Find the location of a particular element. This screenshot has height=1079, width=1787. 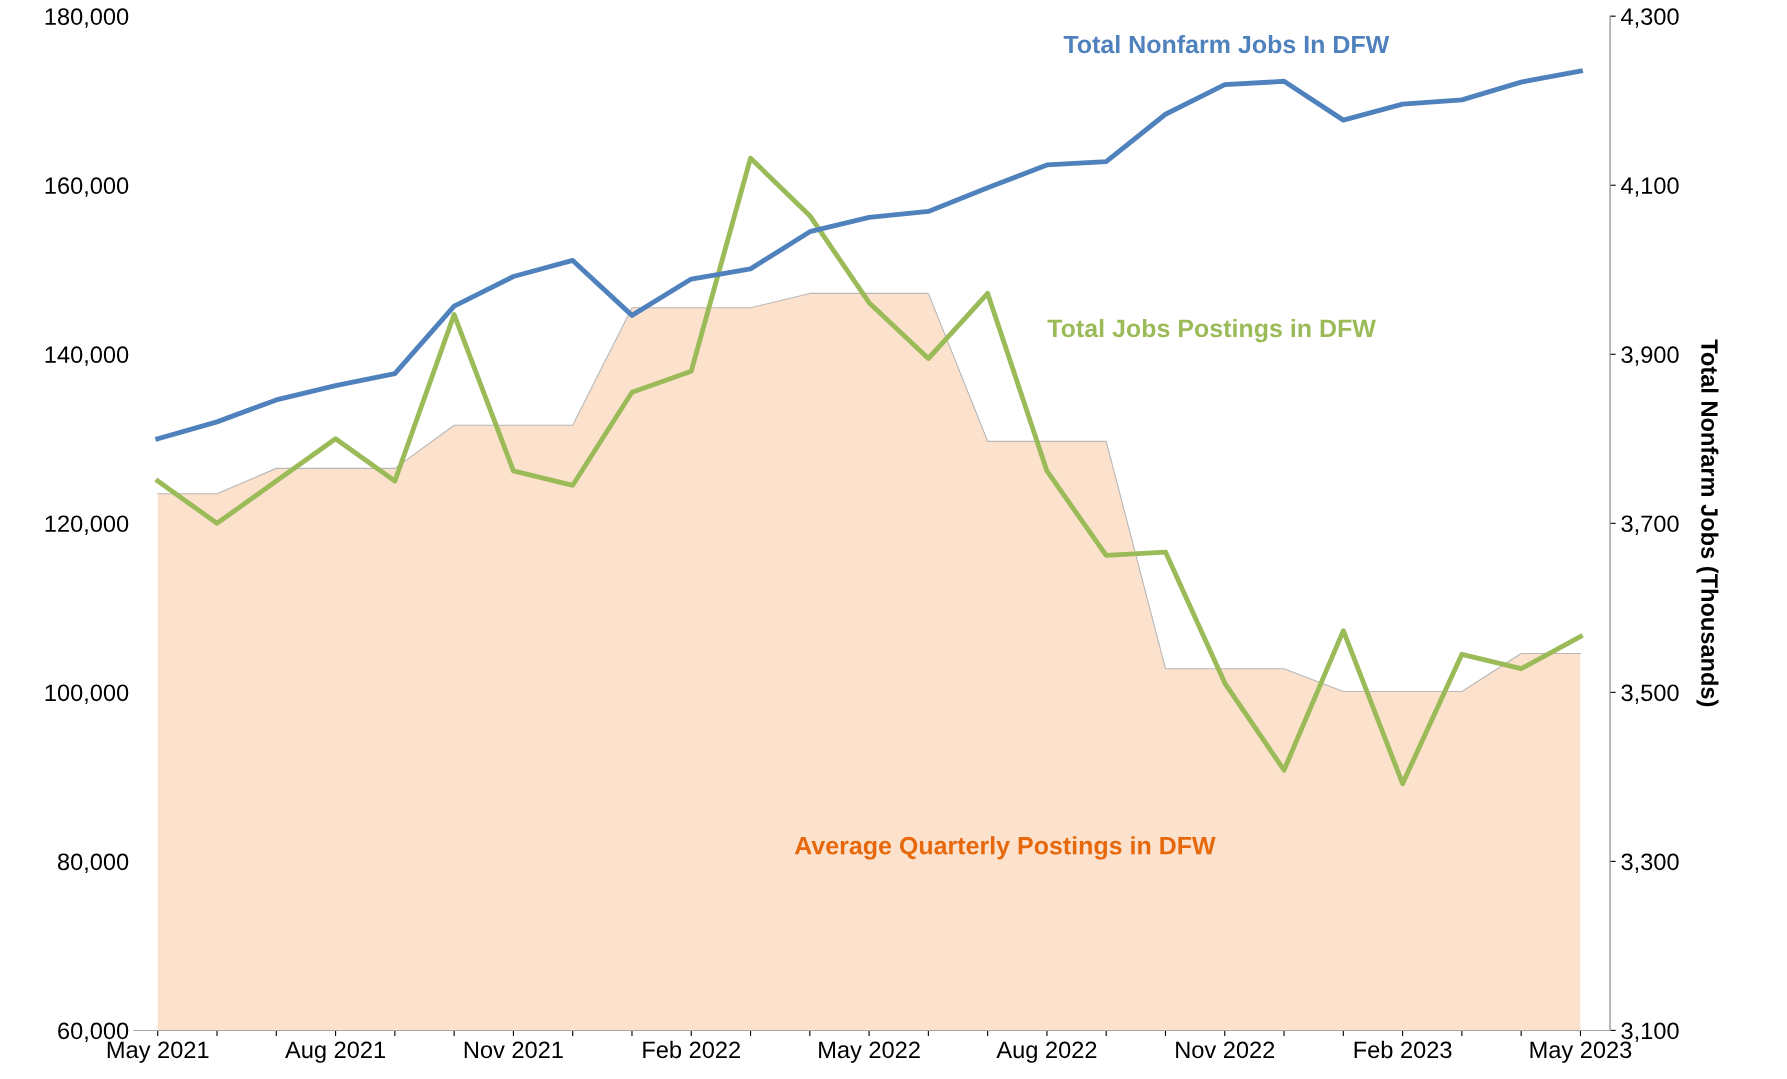

y-tick-label: 80,000 is located at coordinates (93, 863).